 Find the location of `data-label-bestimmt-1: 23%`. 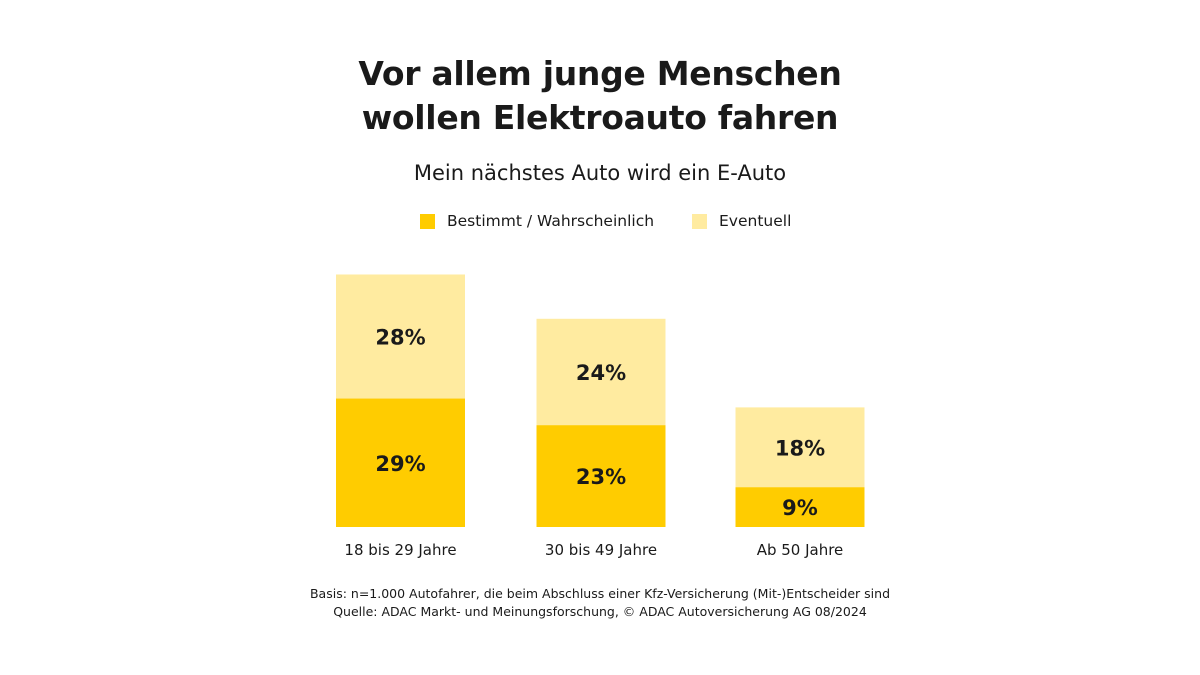

data-label-bestimmt-1: 23% is located at coordinates (601, 477).